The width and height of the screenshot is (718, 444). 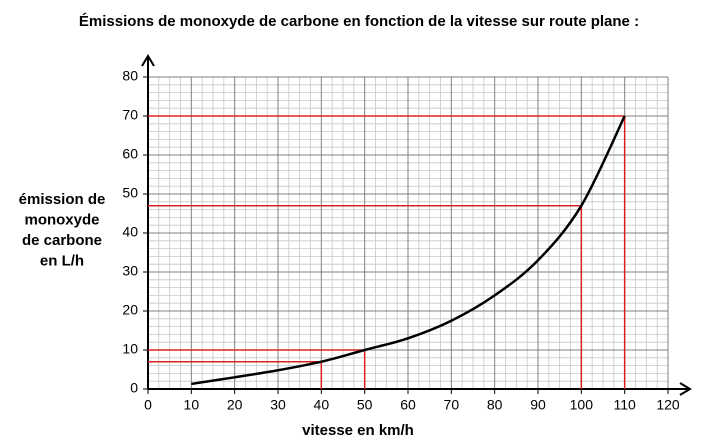 I want to click on y-tick-label: 60, so click(x=130, y=154).